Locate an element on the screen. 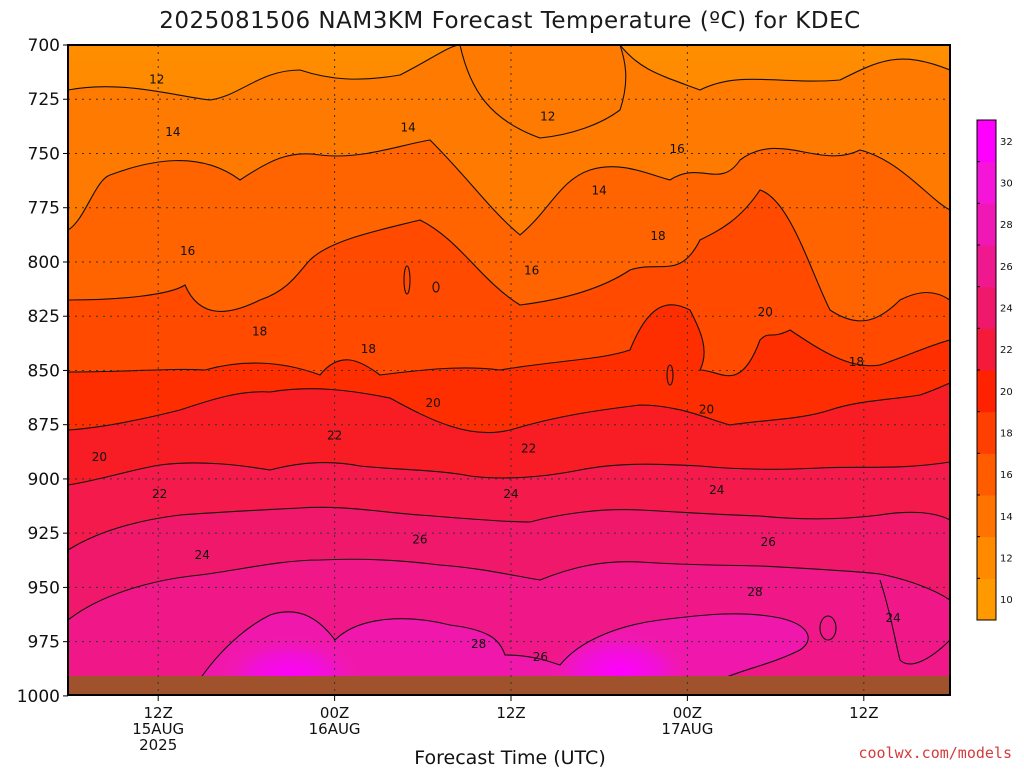 Image resolution: width=1024 pixels, height=773 pixels. colorbar-label: 12 is located at coordinates (1006, 559).